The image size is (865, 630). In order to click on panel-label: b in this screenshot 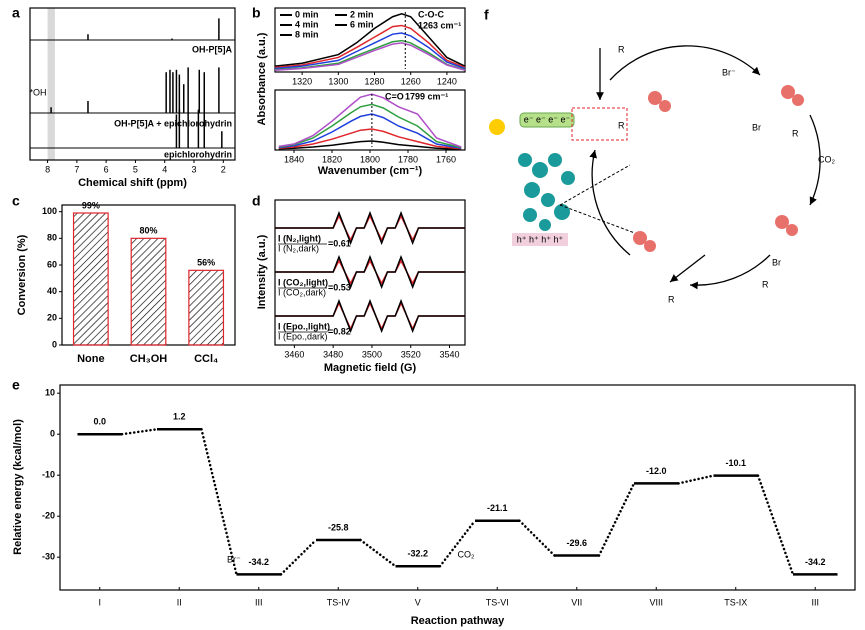, I will do `click(256, 13)`.